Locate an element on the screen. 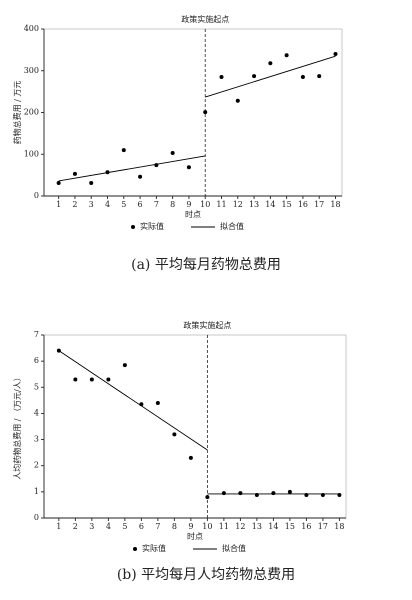  y-tick-label: 300 is located at coordinates (31, 70).